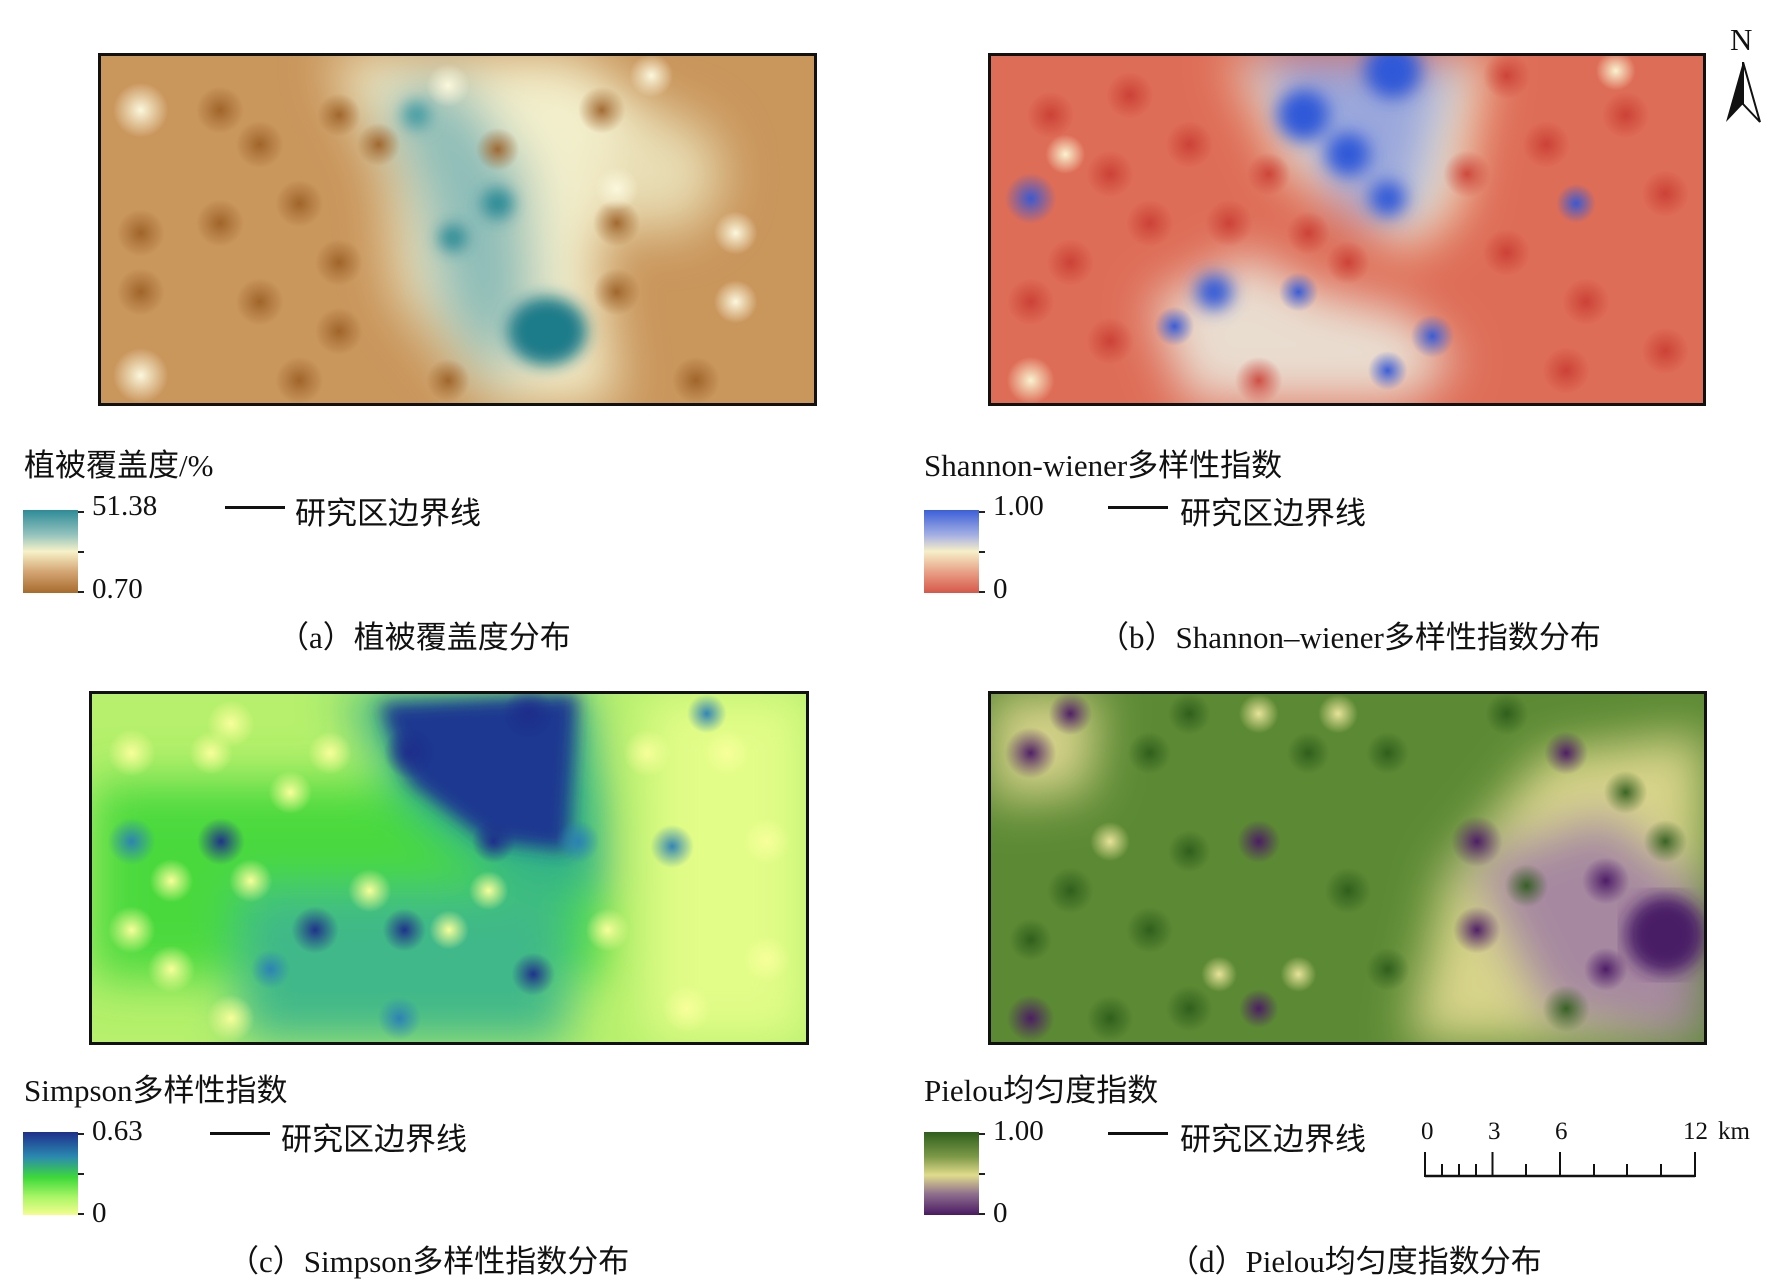  Describe the element at coordinates (1000, 1213) in the screenshot. I see `pielou-min-value: 0` at that location.